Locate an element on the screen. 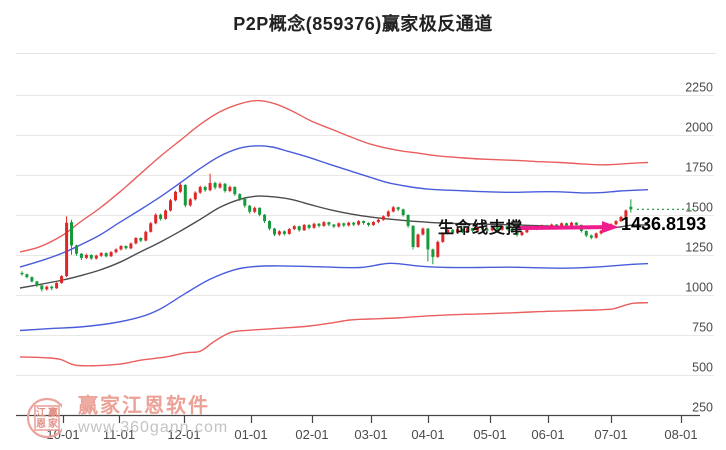 This screenshot has width=726, height=450. x-axis-label-03-01: 03-01 is located at coordinates (370, 434).